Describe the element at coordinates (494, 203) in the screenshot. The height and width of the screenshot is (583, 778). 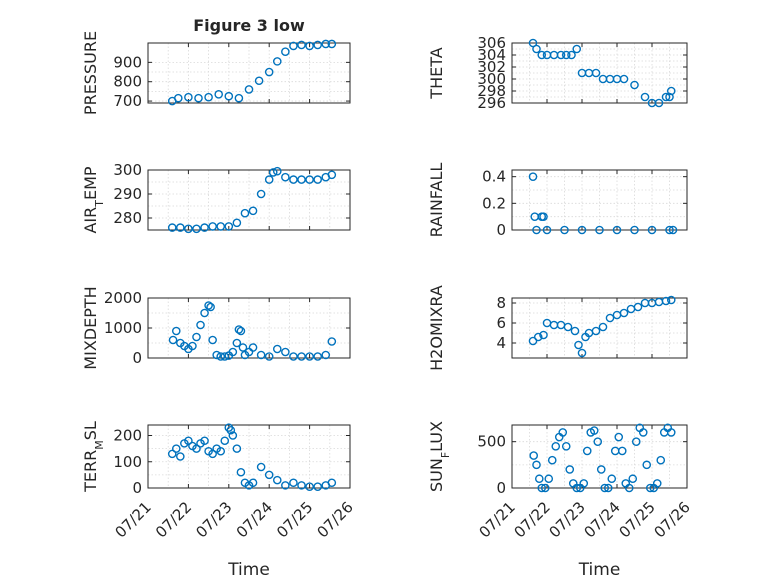
I see `y-tick-label: 0.2` at that location.